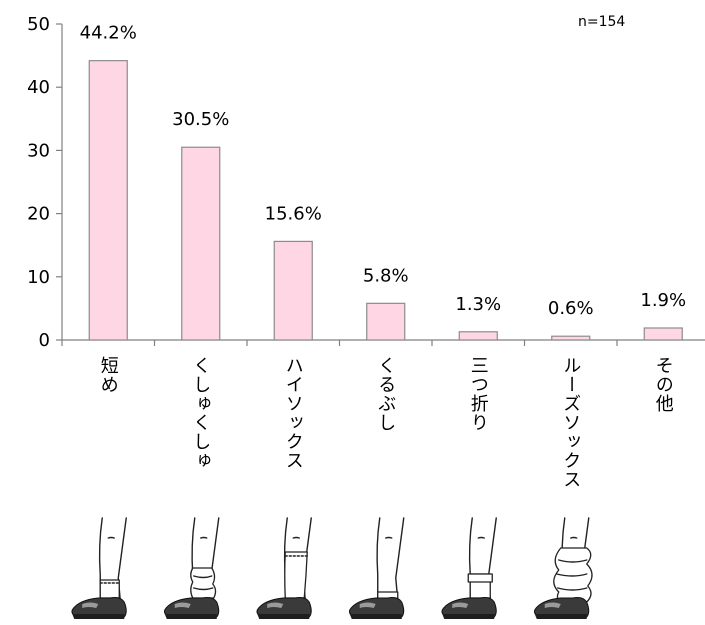 The height and width of the screenshot is (625, 705). Describe the element at coordinates (376, 568) in the screenshot. I see `sock-illustration-ankle` at that location.